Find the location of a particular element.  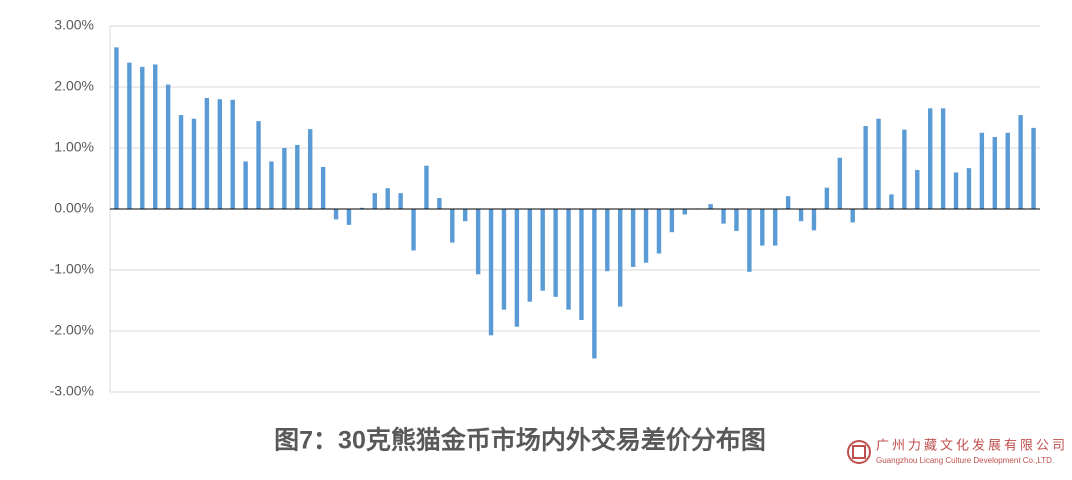

logo-icon-inner is located at coordinates (859, 452).